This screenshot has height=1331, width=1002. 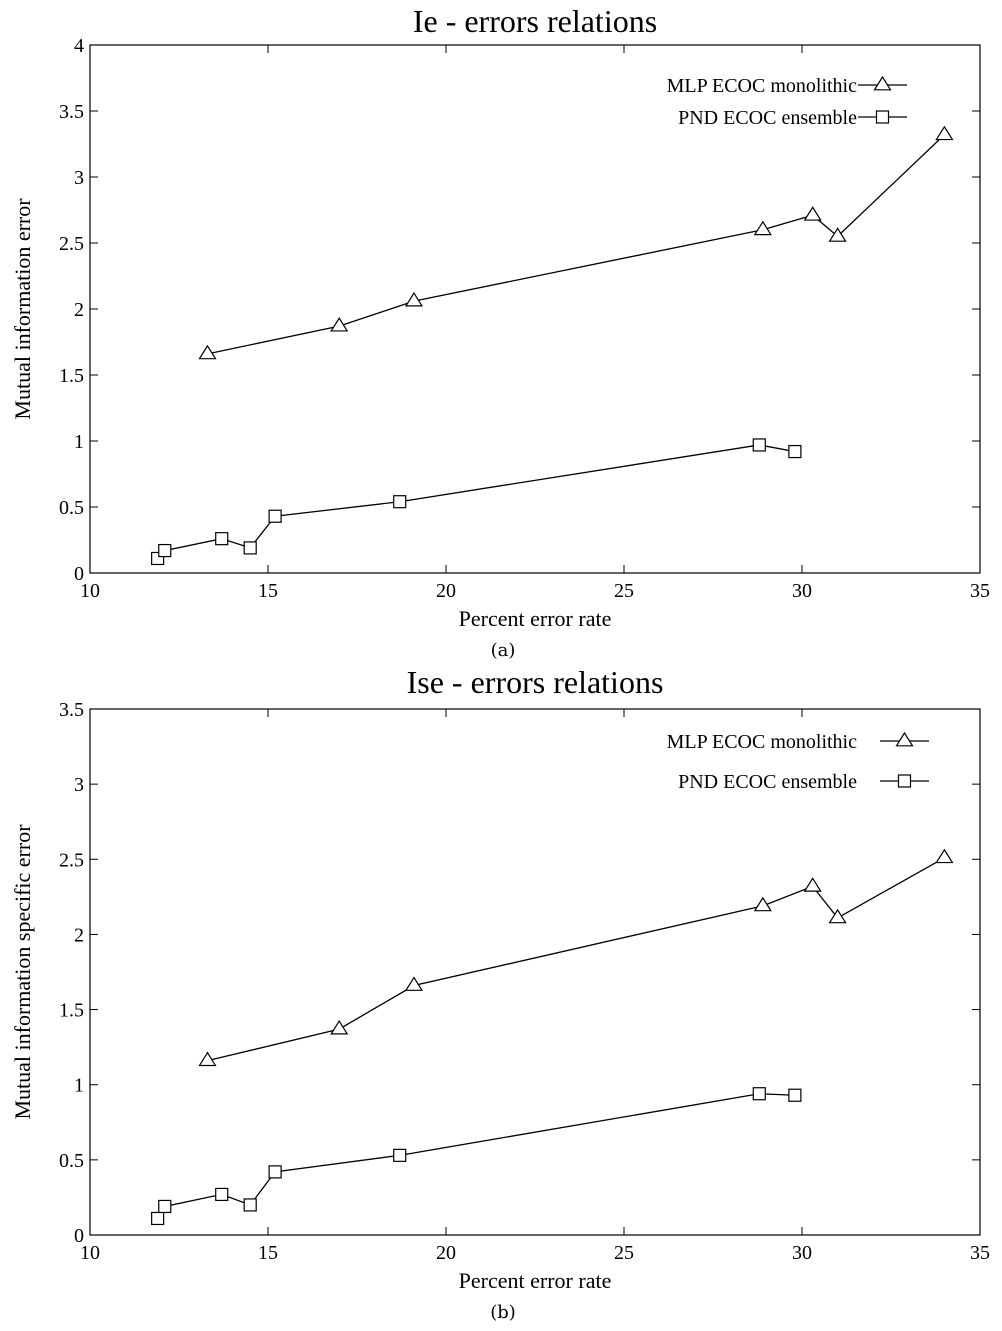 I want to click on y-axis-label: Mutual information error, so click(x=22, y=309).